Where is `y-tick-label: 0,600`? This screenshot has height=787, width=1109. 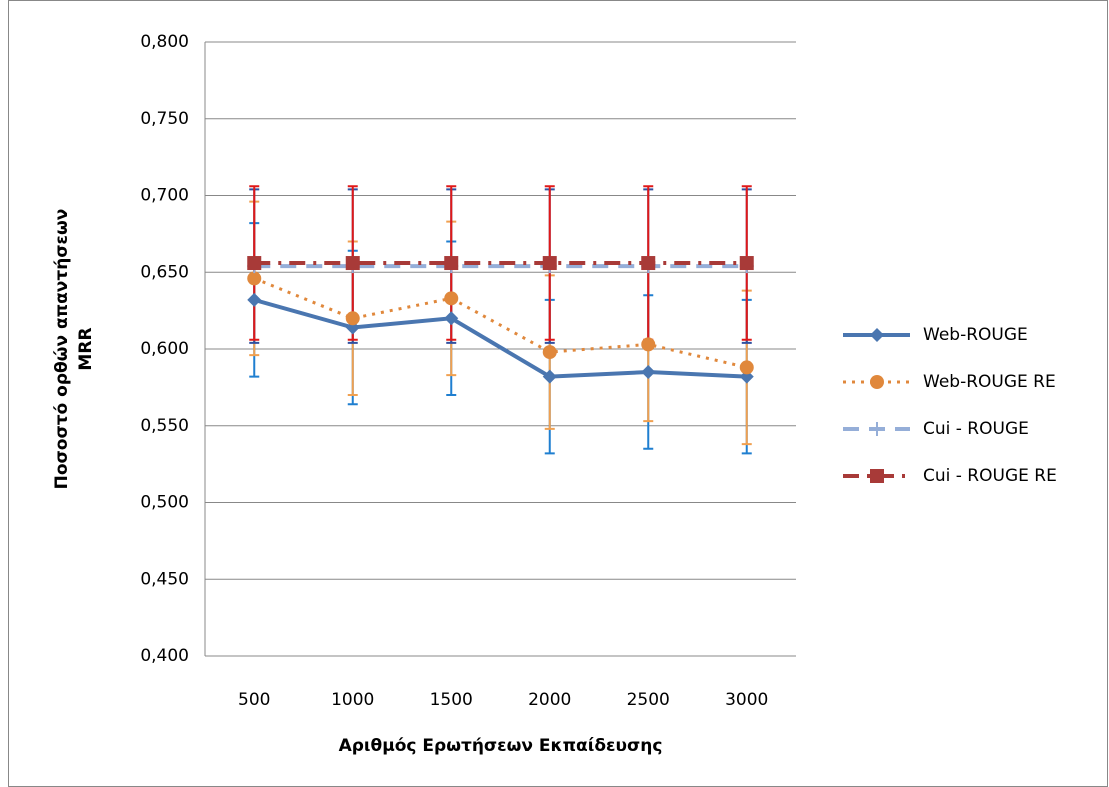 y-tick-label: 0,600 is located at coordinates (164, 349).